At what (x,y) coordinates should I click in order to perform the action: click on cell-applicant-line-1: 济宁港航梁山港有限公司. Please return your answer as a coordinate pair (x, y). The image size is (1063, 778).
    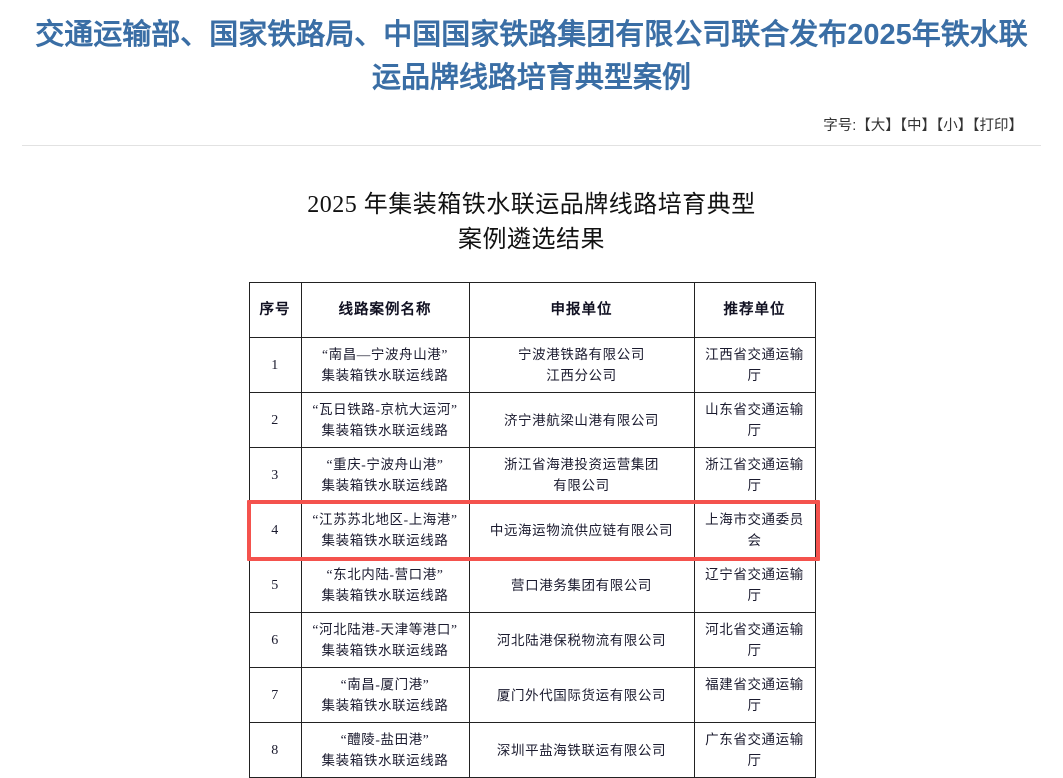
    Looking at the image, I should click on (581, 420).